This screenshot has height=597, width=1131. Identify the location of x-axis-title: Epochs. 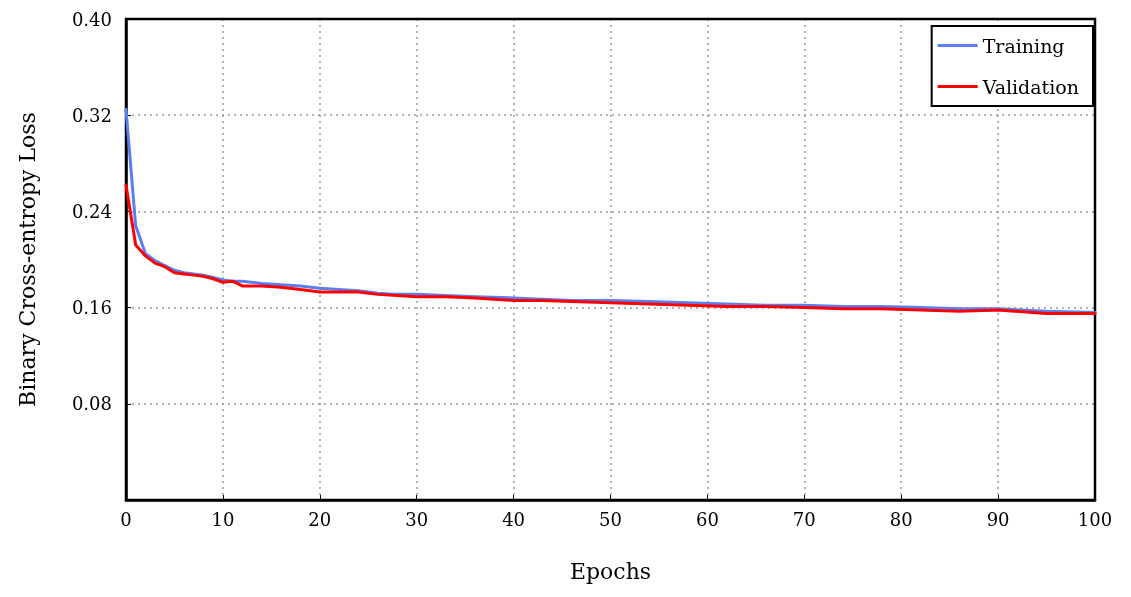
(610, 571).